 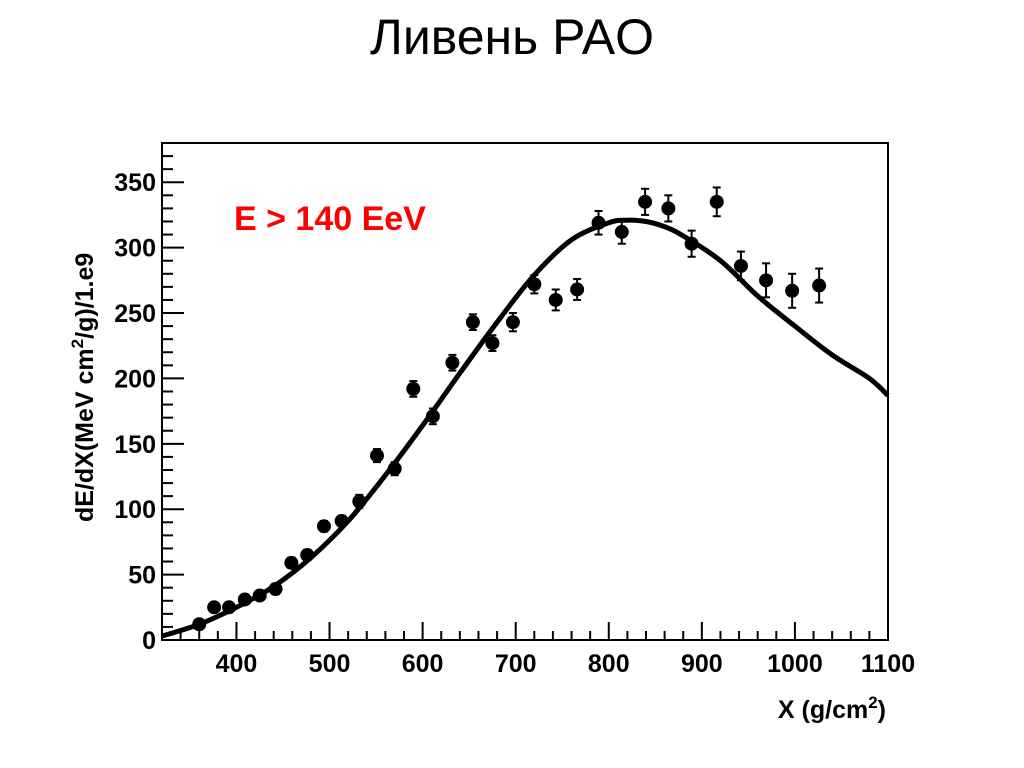 I want to click on x-tick-label: 600, so click(x=423, y=664).